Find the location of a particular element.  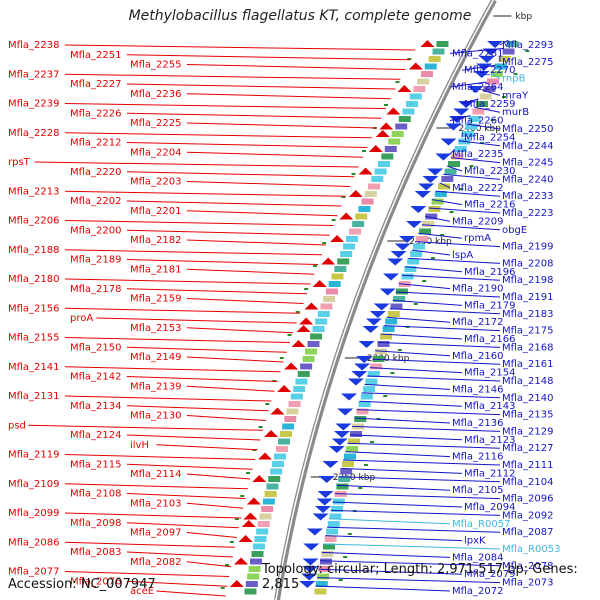

gene-label-right: Mfla_2270 is located at coordinates (490, 70).